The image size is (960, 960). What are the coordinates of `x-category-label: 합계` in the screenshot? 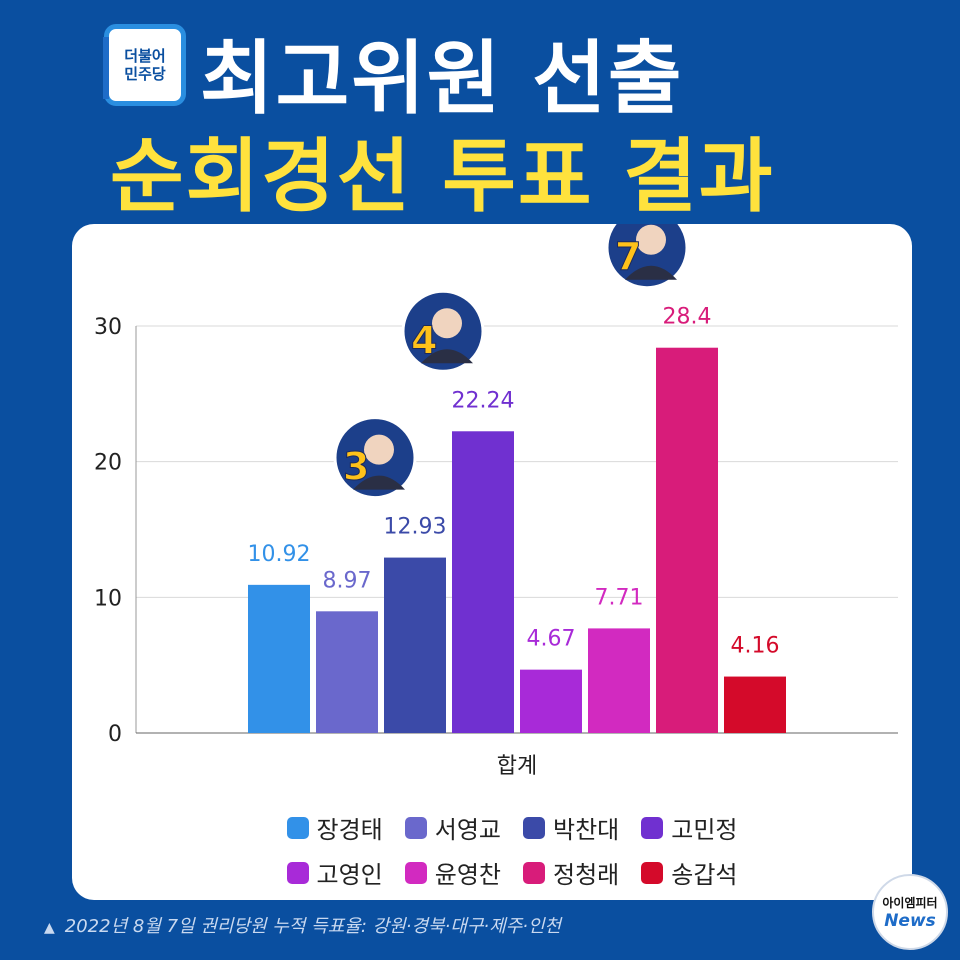 It's located at (517, 766).